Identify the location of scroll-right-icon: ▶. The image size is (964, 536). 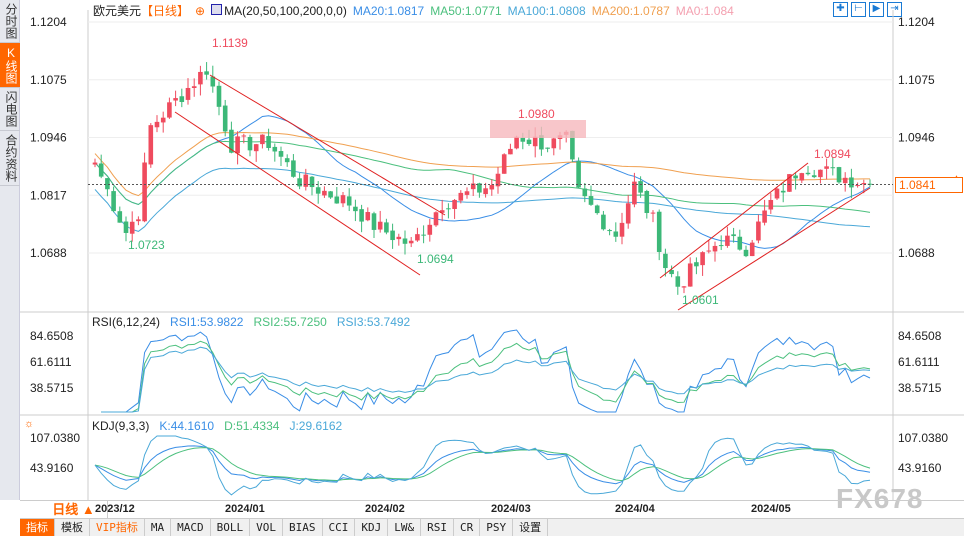
(876, 9).